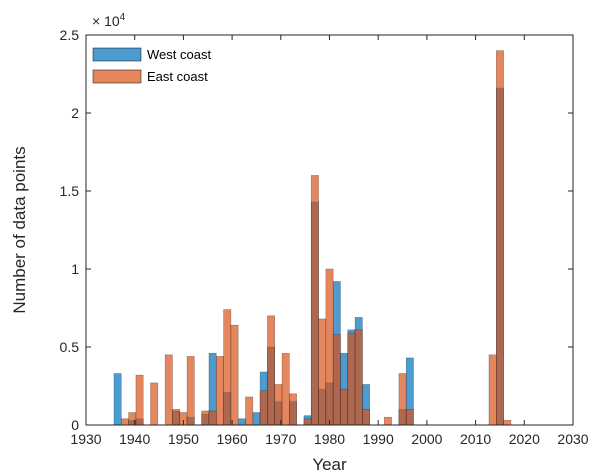  I want to click on x-tick-label: 1980, so click(329, 439).